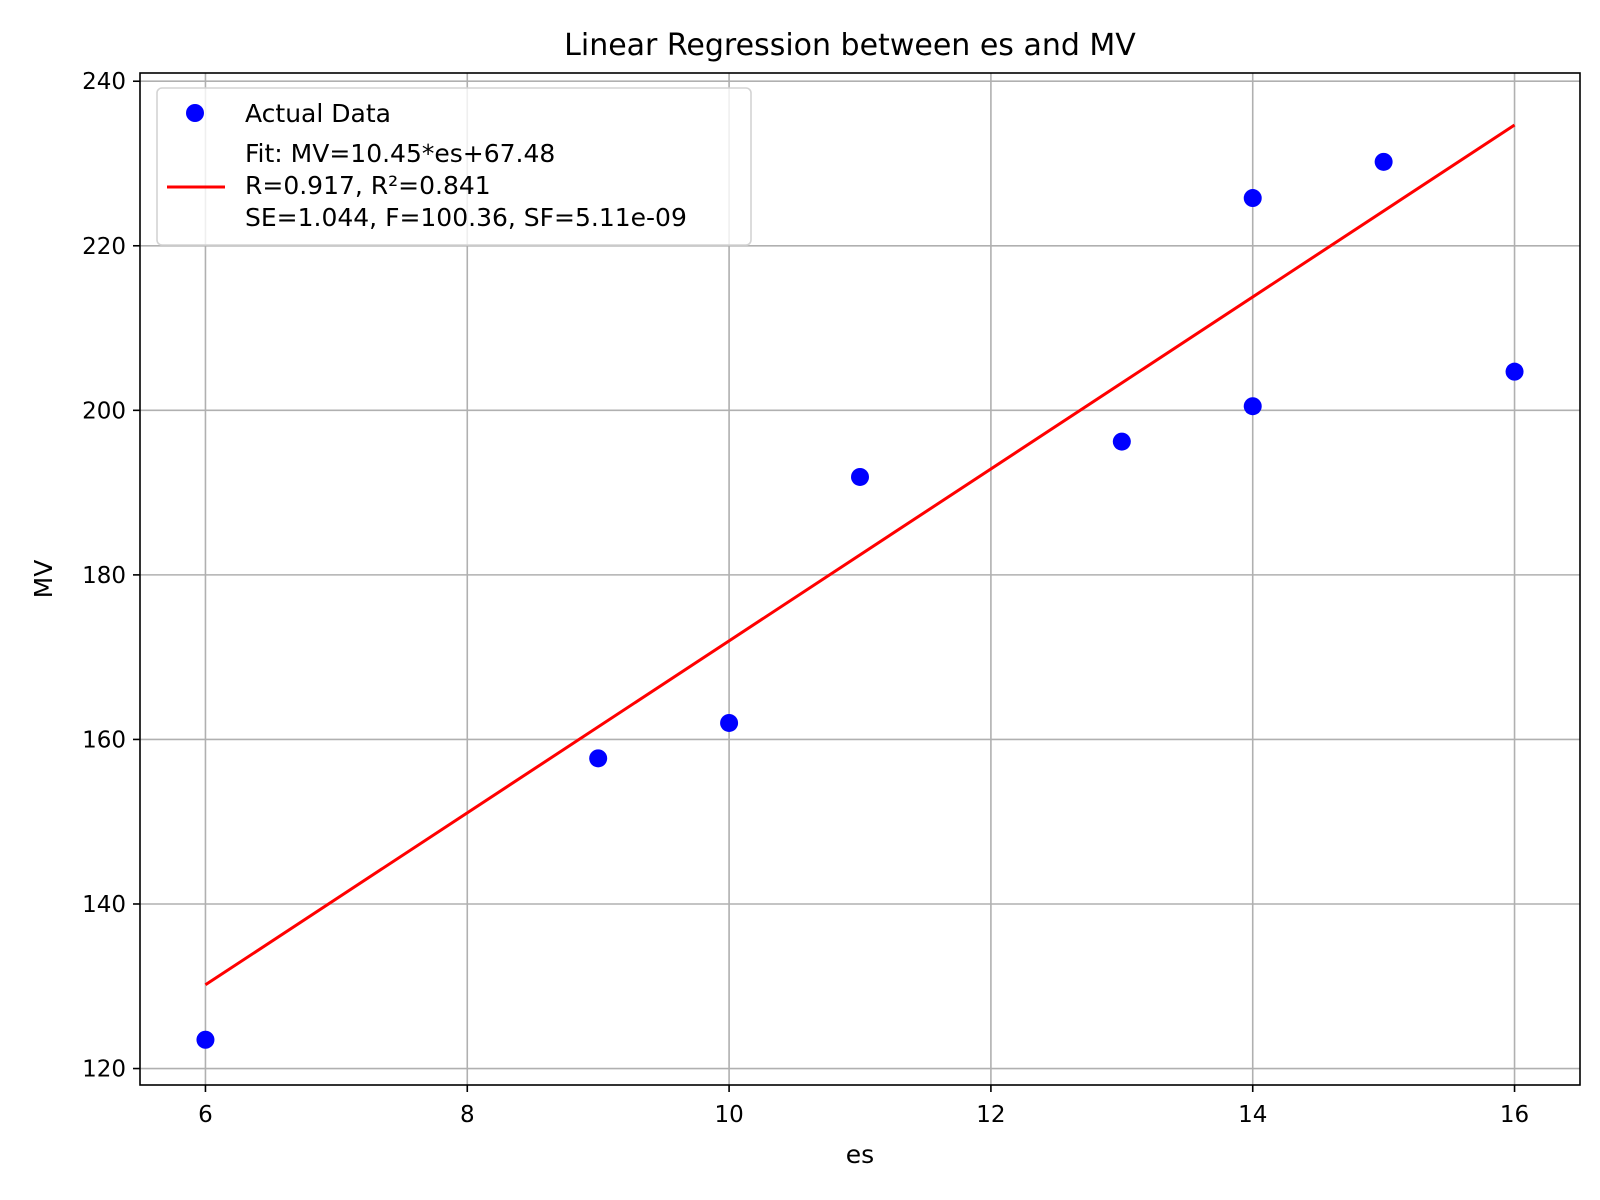  What do you see at coordinates (466, 217) in the screenshot?
I see `legend-entry-fit-line3: SE=1.044, F=100.36, SF=5.11e-09` at bounding box center [466, 217].